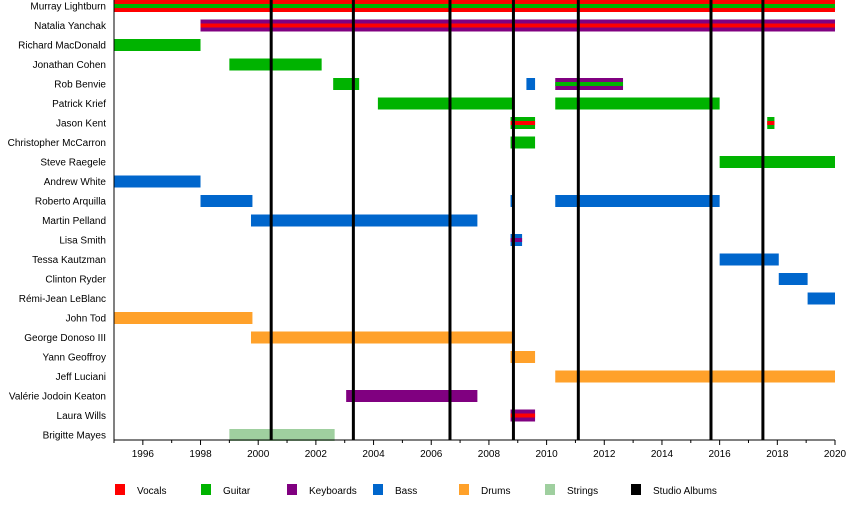  I want to click on member-label: Andrew White, so click(75, 182).